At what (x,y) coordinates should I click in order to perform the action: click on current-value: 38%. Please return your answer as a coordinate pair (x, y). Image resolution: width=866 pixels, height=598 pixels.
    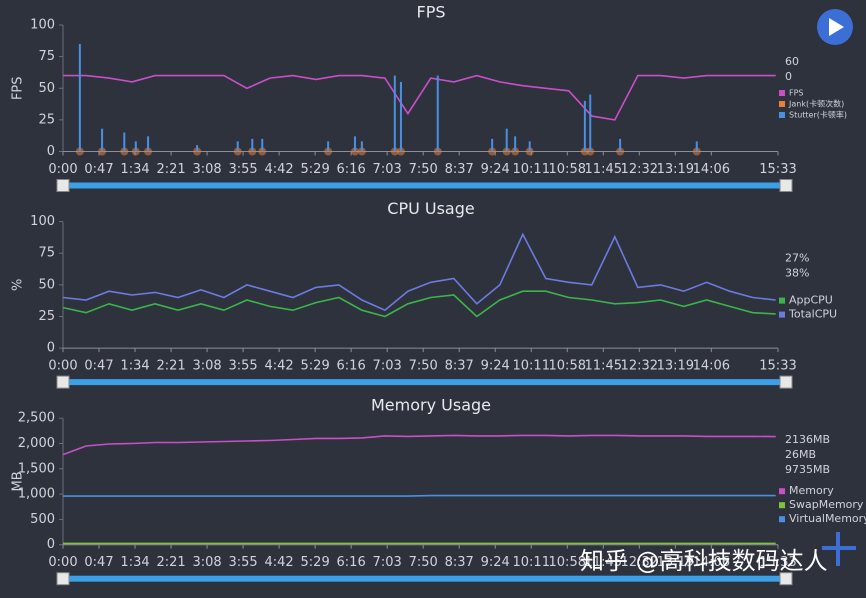
    Looking at the image, I should click on (797, 273).